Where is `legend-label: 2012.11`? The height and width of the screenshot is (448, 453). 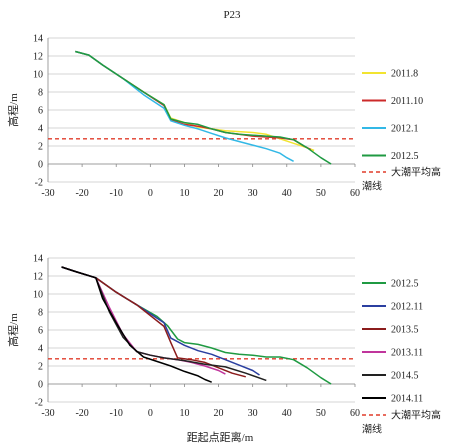
legend-label: 2012.11 is located at coordinates (407, 307).